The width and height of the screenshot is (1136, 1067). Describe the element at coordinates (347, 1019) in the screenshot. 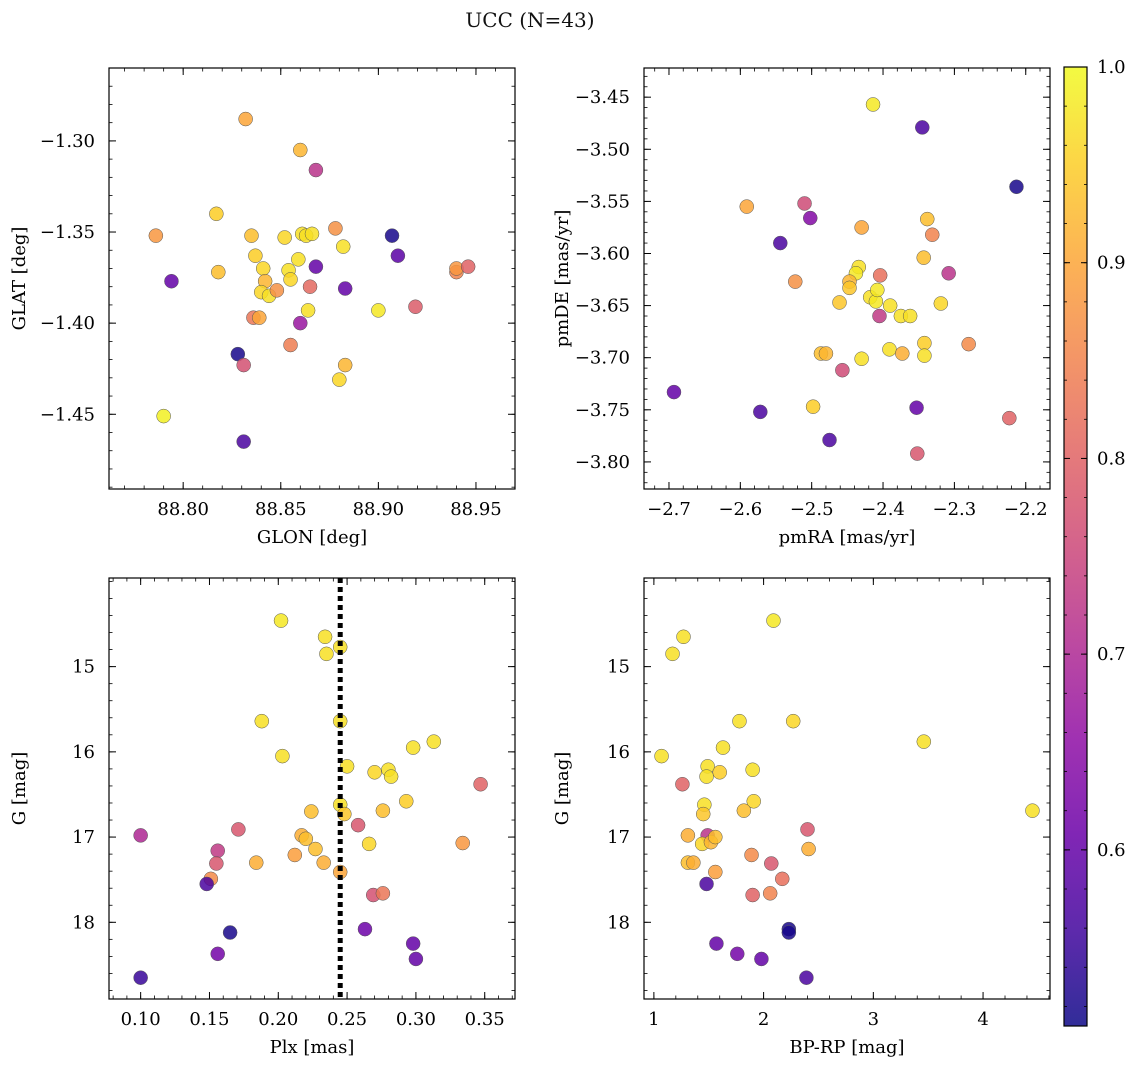

I see `x-tick-label: 0.25` at that location.